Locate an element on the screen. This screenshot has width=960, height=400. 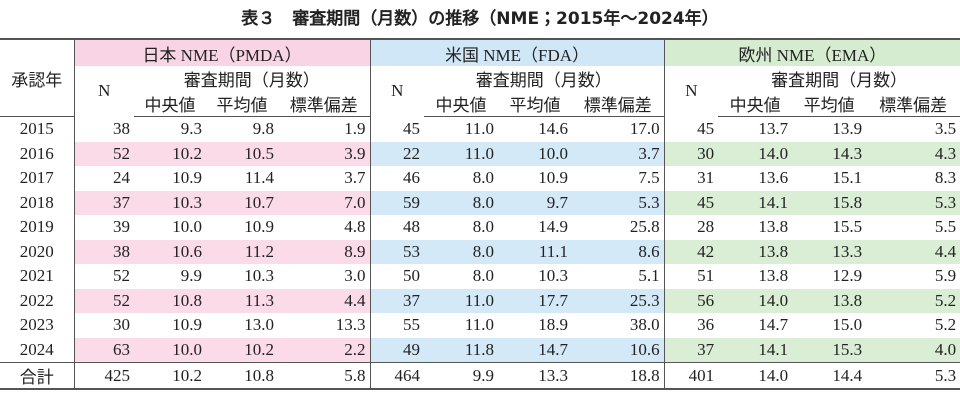
value-cell: 49 is located at coordinates (397, 350).